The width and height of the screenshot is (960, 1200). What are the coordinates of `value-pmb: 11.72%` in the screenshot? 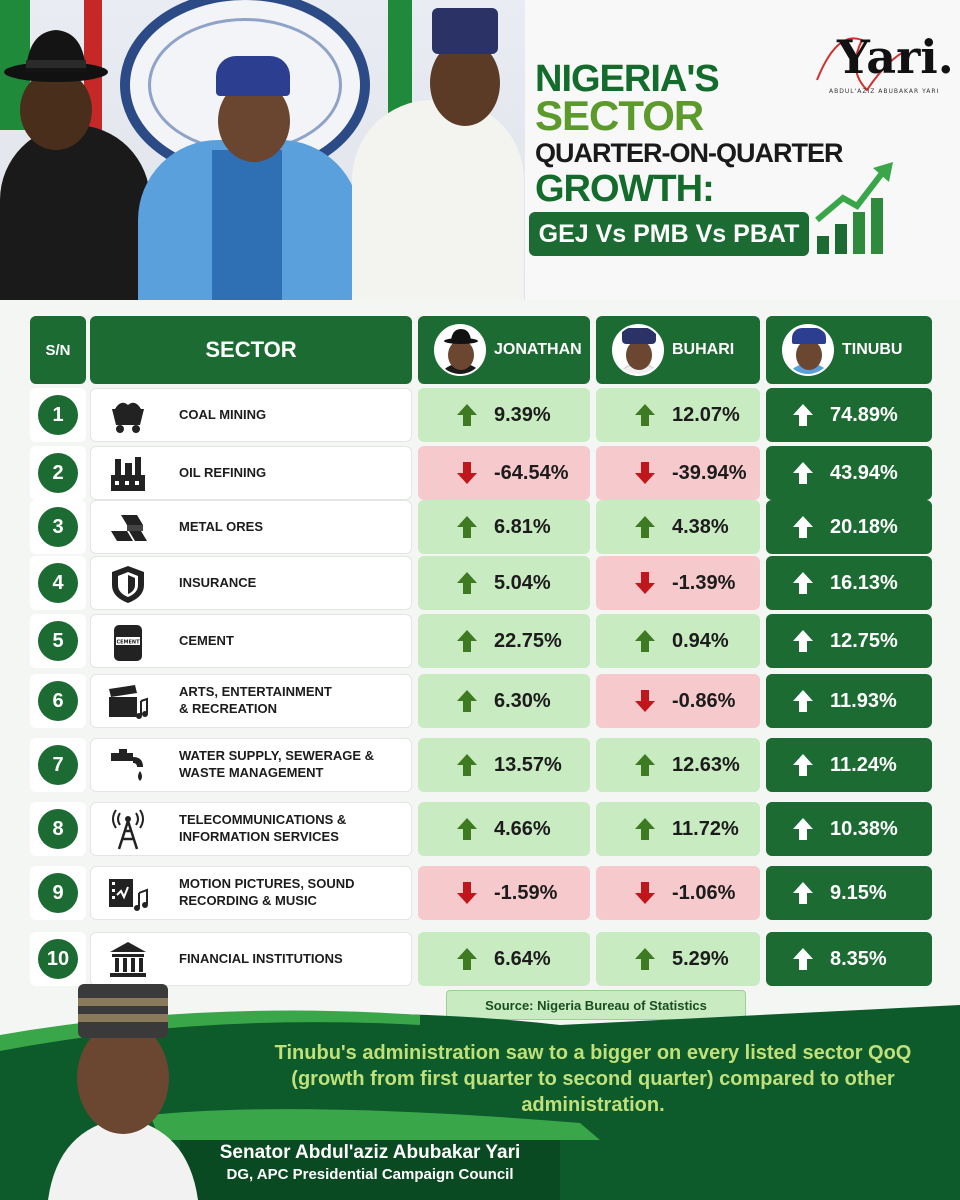 It's located at (678, 829).